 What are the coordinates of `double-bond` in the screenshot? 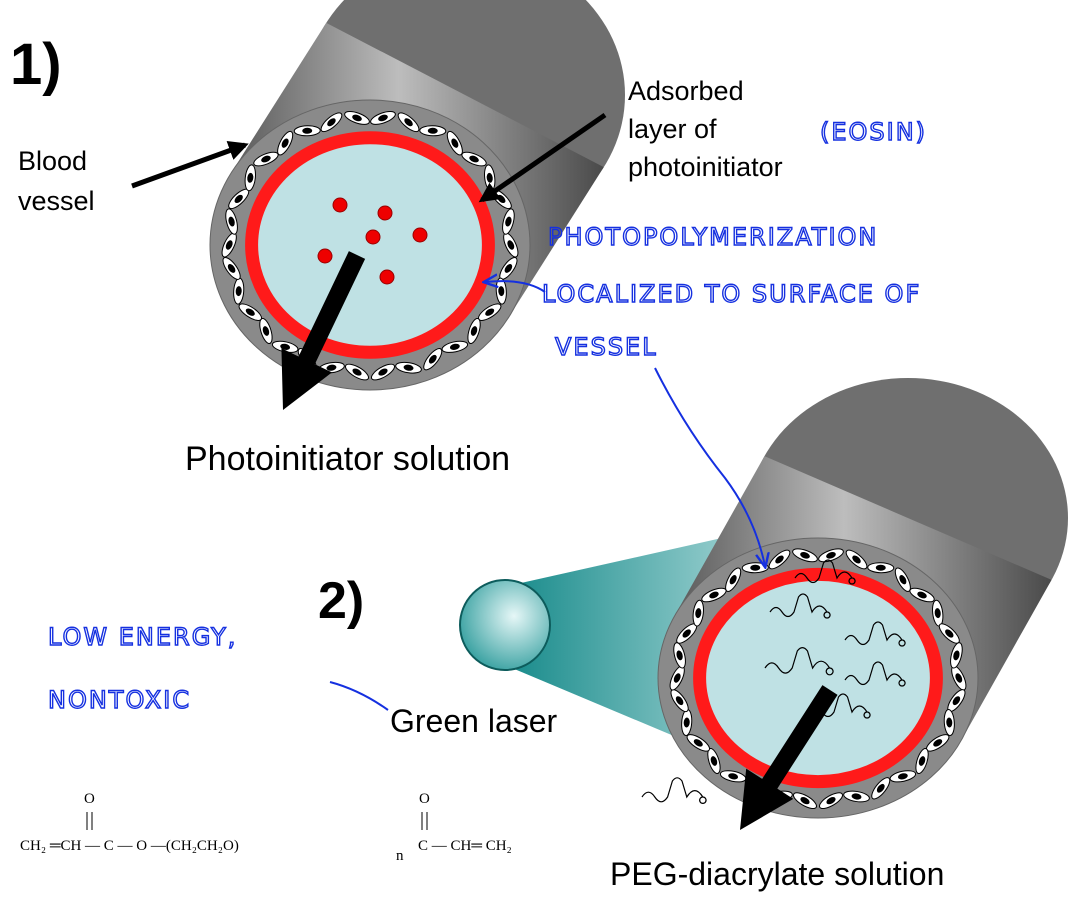 It's located at (257, 821).